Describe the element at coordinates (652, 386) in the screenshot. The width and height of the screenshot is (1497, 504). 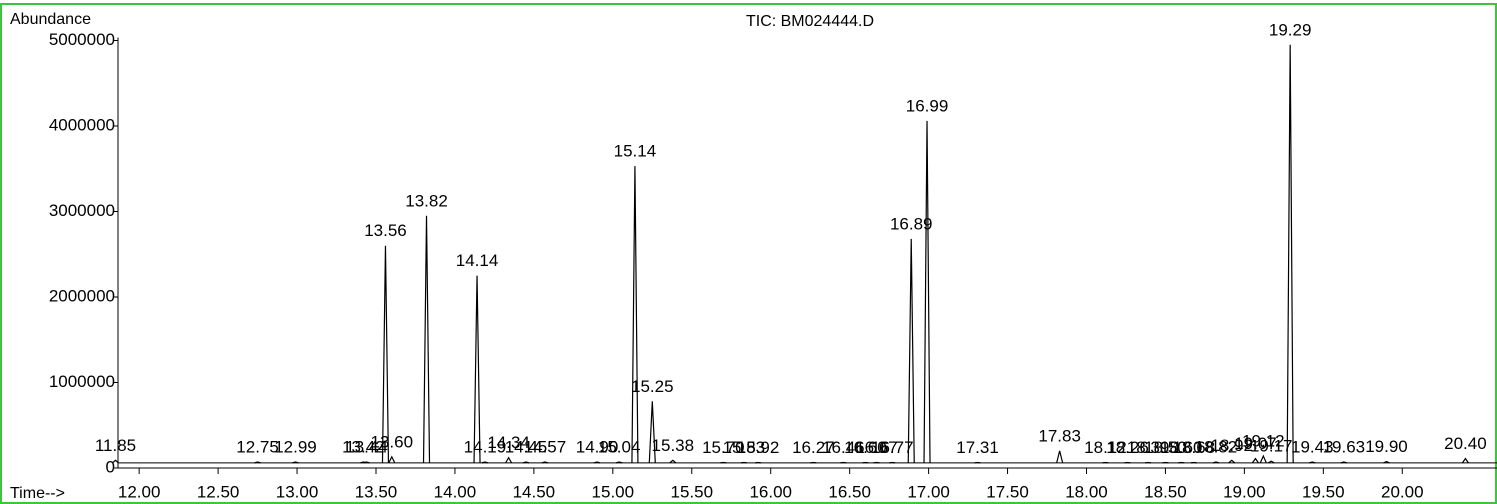
I see `peak-label: 15.25` at that location.